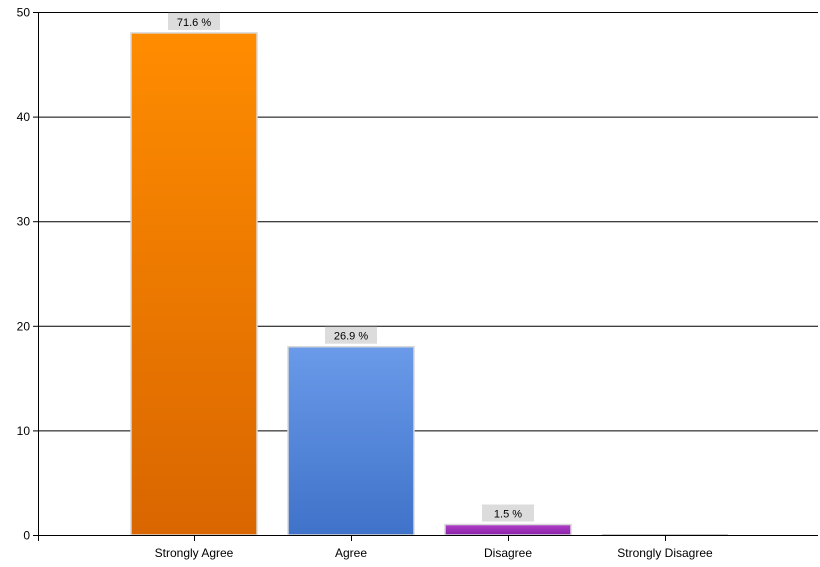 Image resolution: width=820 pixels, height=567 pixels. What do you see at coordinates (665, 553) in the screenshot?
I see `x-category-label-strongly-disagree: Strongly Disagree` at bounding box center [665, 553].